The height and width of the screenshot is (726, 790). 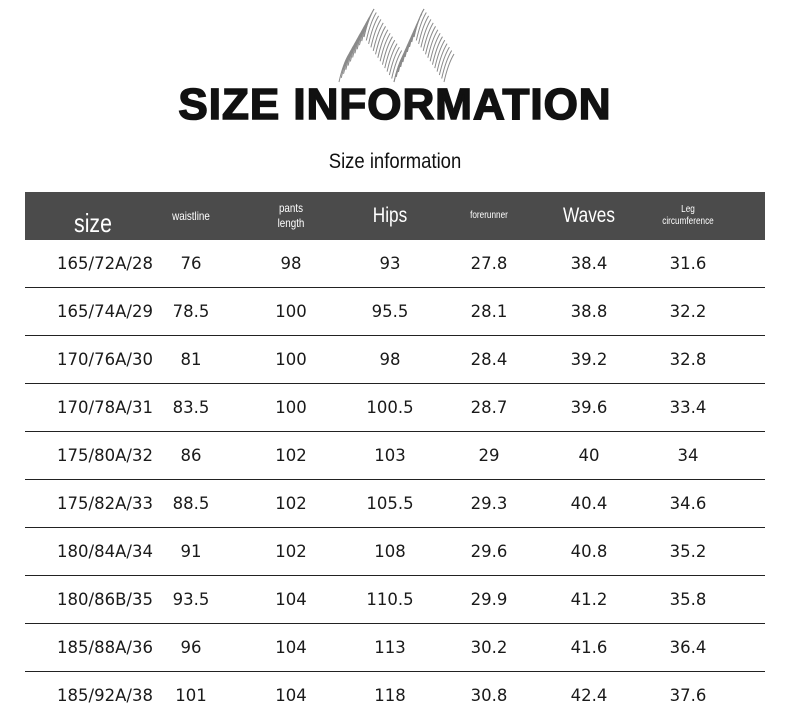 What do you see at coordinates (105, 407) in the screenshot?
I see `cell-size: 170/78A/31` at bounding box center [105, 407].